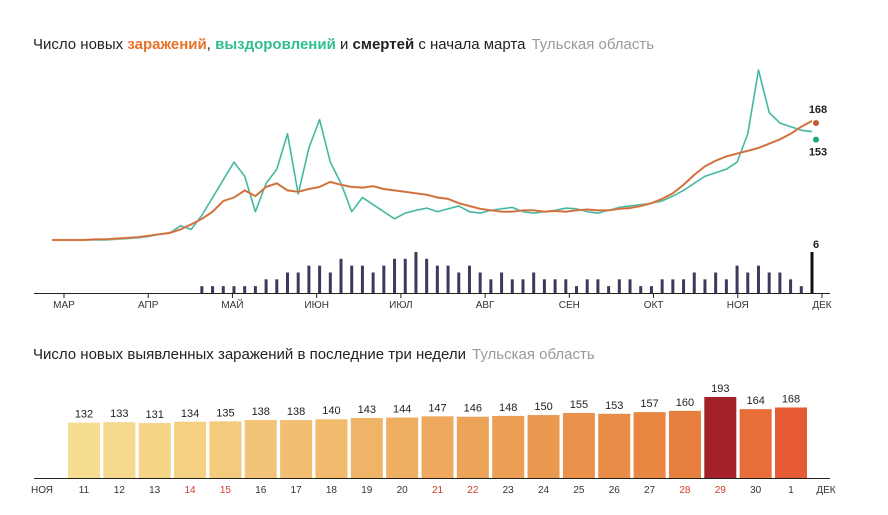  I want to click on day-label: 24, so click(544, 490).